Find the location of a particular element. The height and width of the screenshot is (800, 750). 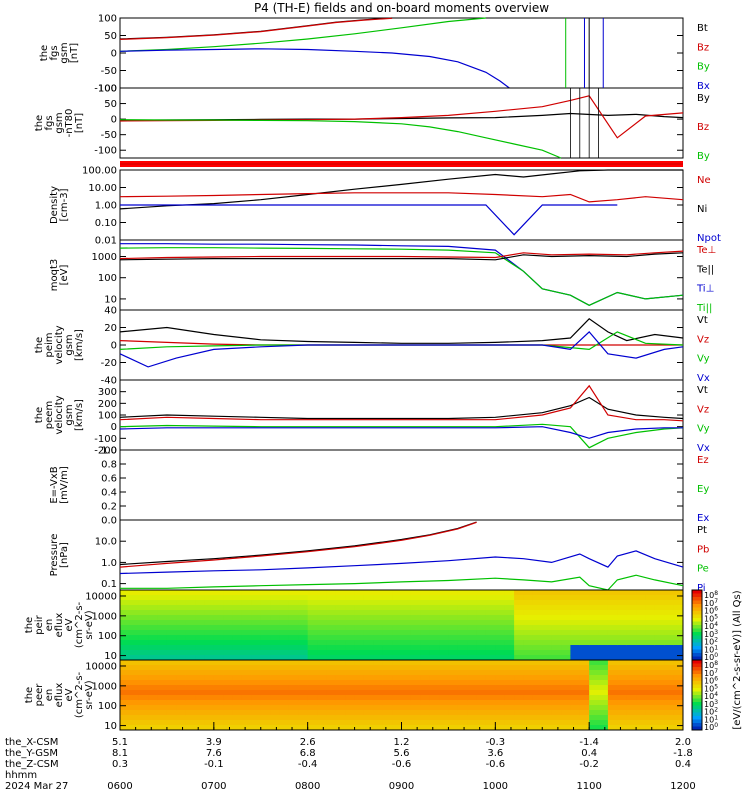

legend-label: Bz is located at coordinates (703, 127).